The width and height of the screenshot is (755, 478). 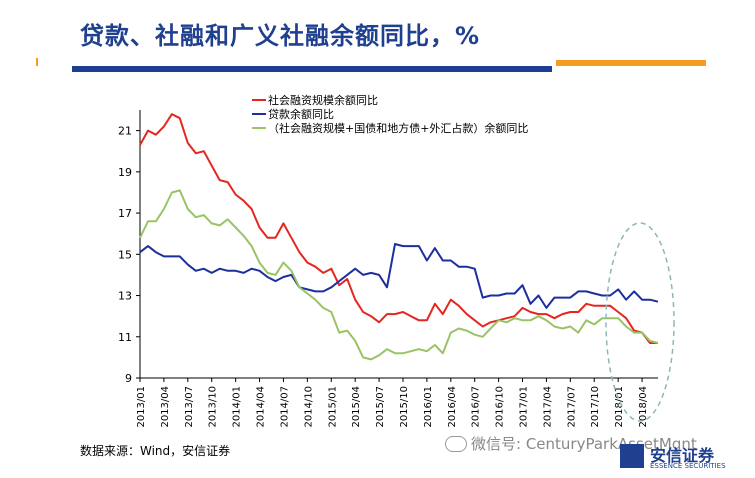 I want to click on x-tick-label: 2014/04, so click(x=261, y=407).